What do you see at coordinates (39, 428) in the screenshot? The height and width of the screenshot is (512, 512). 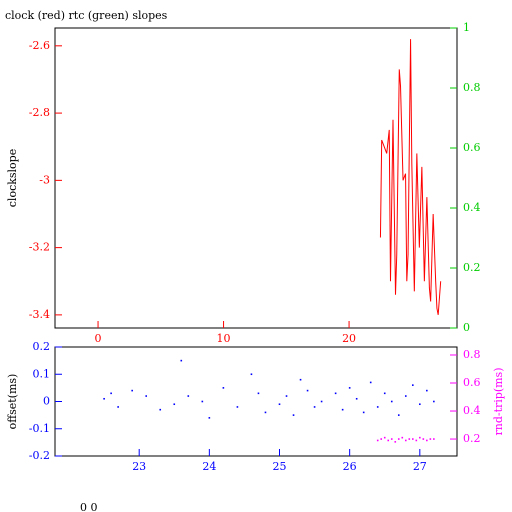 I see `y-tick-label: -0.1` at bounding box center [39, 428].